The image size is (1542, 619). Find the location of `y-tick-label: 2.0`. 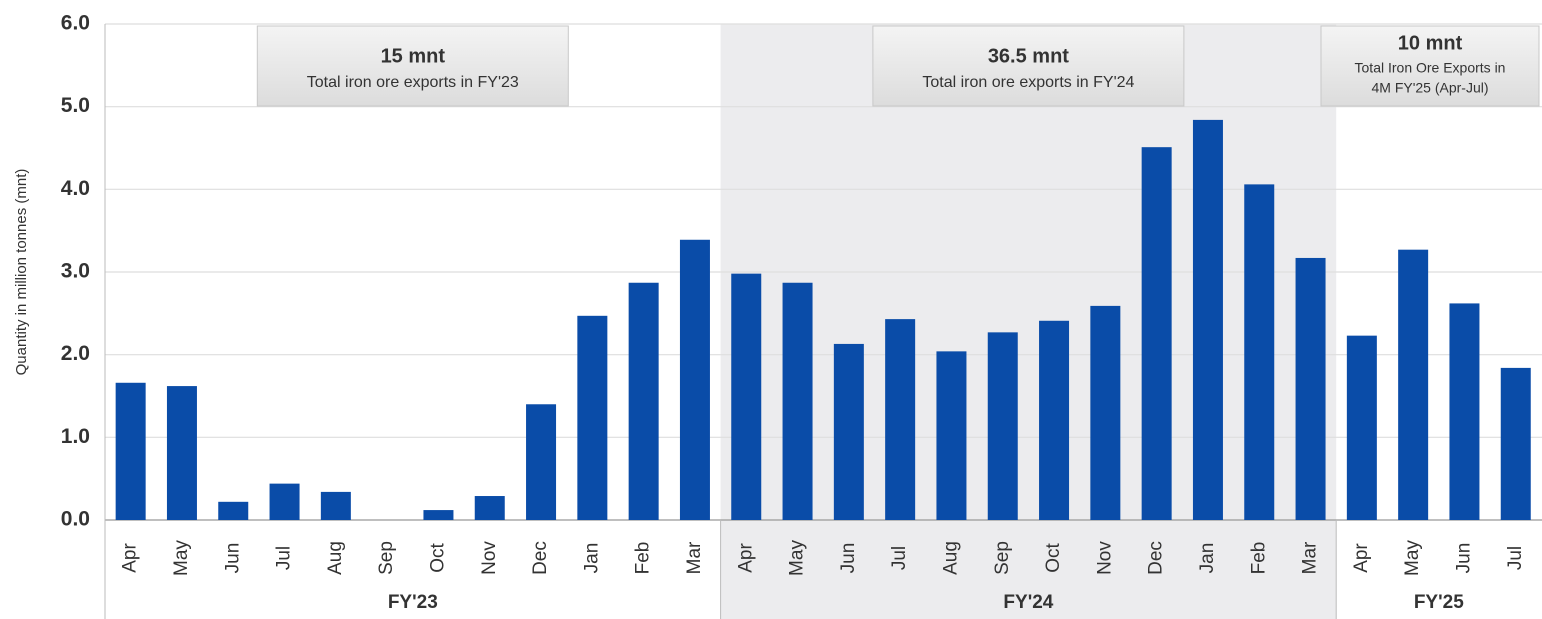

y-tick-label: 2.0 is located at coordinates (75, 353).